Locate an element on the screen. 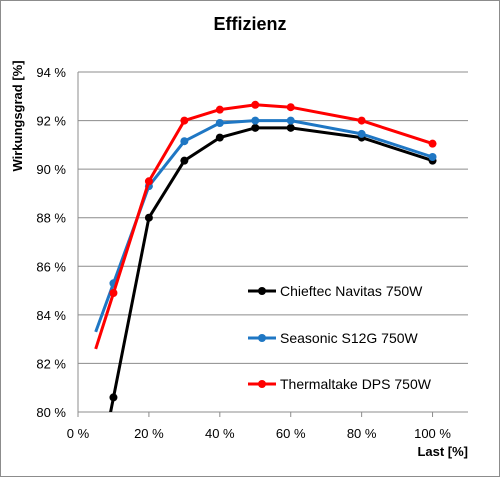 The image size is (500, 477). y-axis-label: Wirkungsgrad [%] is located at coordinates (17, 115).